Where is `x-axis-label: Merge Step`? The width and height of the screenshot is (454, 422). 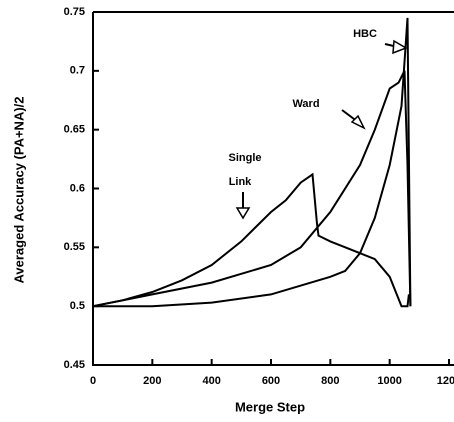
x-axis-label: Merge Step is located at coordinates (270, 406).